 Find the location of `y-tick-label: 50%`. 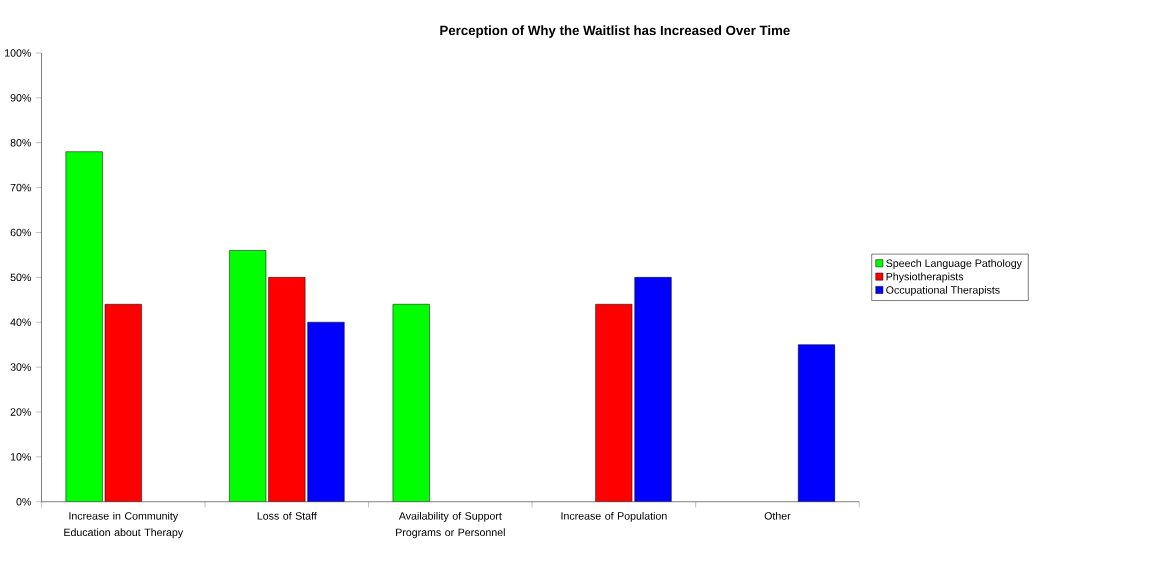

y-tick-label: 50% is located at coordinates (20, 277).